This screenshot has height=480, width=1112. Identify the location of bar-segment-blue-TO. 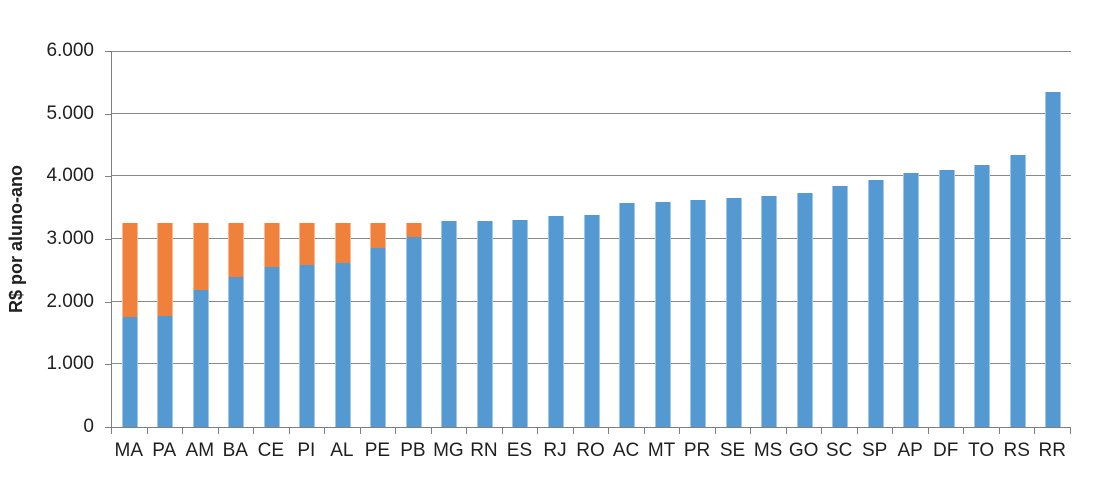
(982, 296).